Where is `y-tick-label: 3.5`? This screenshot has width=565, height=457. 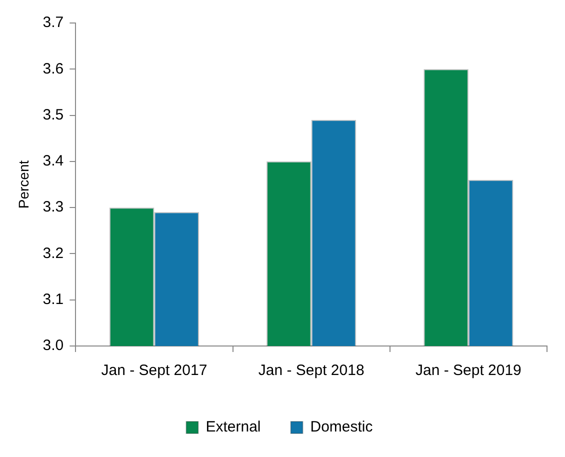 y-tick-label: 3.5 is located at coordinates (53, 115).